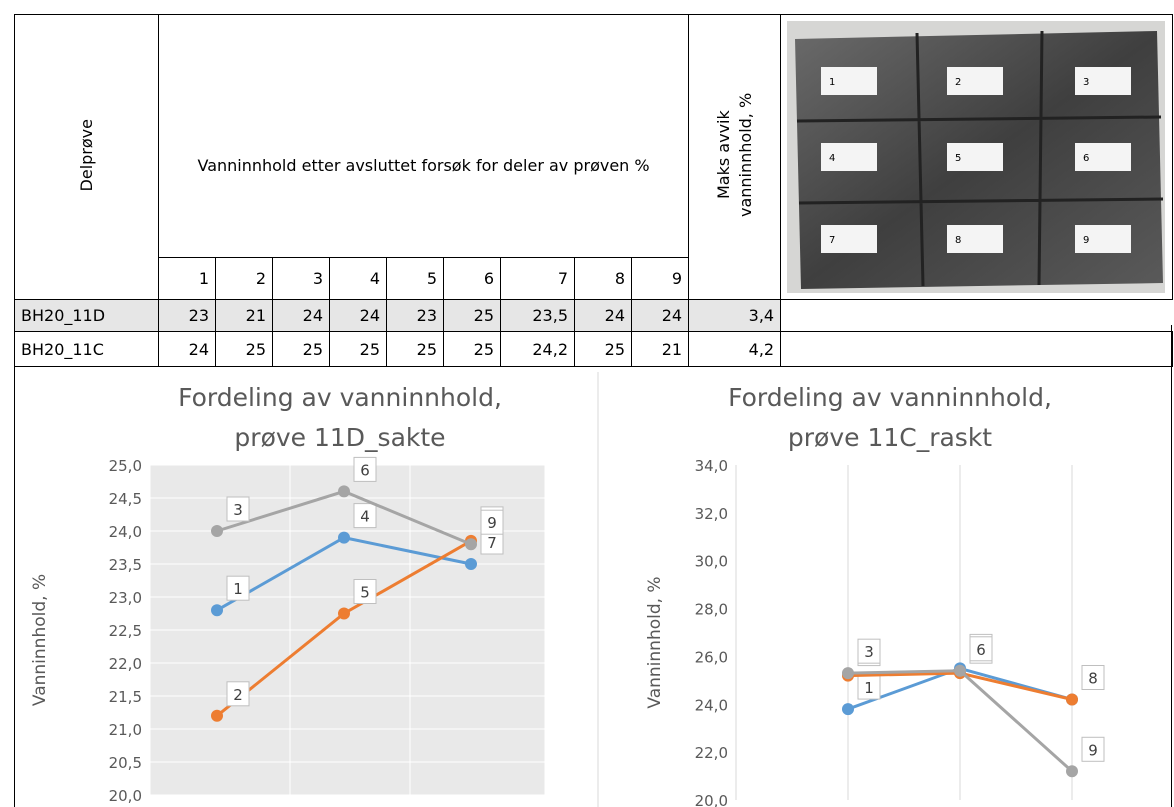 The image size is (1174, 807). I want to click on part-header: 7, so click(537, 278).